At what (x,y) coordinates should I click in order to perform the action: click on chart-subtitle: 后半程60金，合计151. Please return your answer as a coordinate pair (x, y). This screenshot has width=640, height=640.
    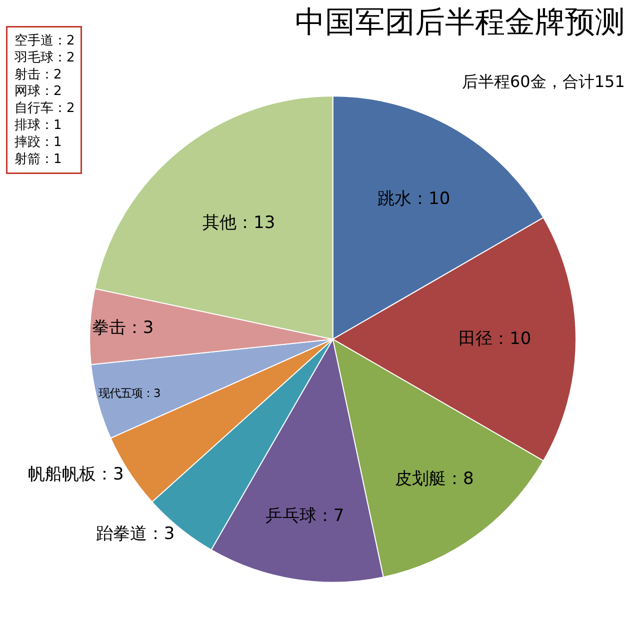
    Looking at the image, I should click on (543, 81).